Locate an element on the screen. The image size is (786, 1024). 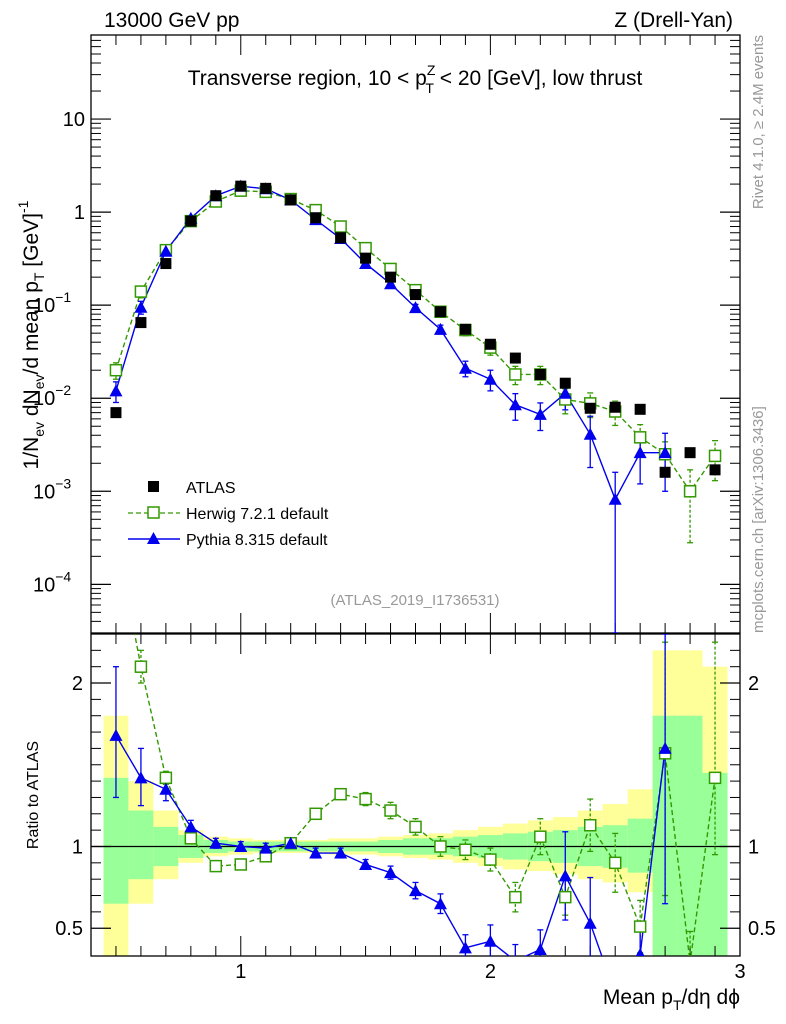
y-tick-label: 10⁻¹ is located at coordinates (52, 303).